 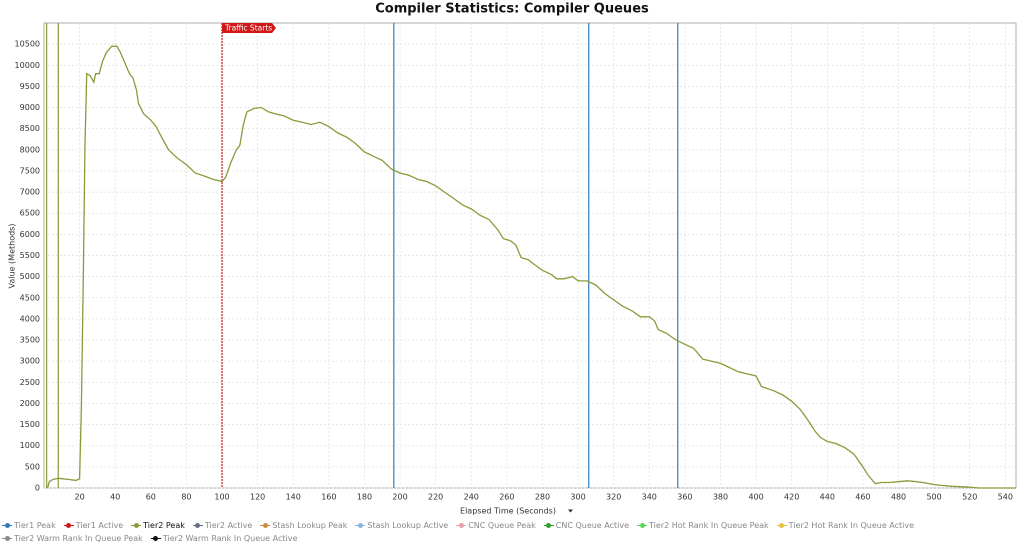 What do you see at coordinates (328, 497) in the screenshot?
I see `x-tick-label: 160` at bounding box center [328, 497].